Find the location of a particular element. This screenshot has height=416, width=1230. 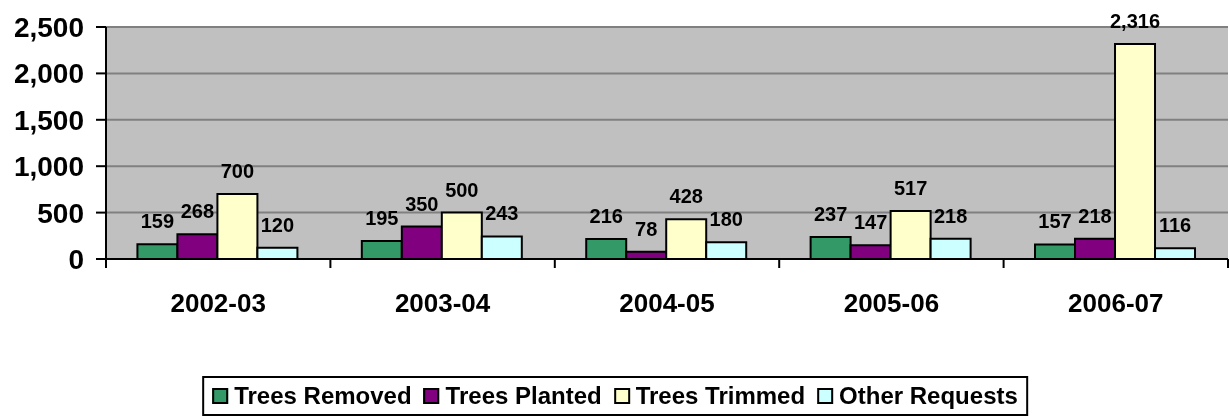

y-tick-label: 2,500 is located at coordinates (48, 27).